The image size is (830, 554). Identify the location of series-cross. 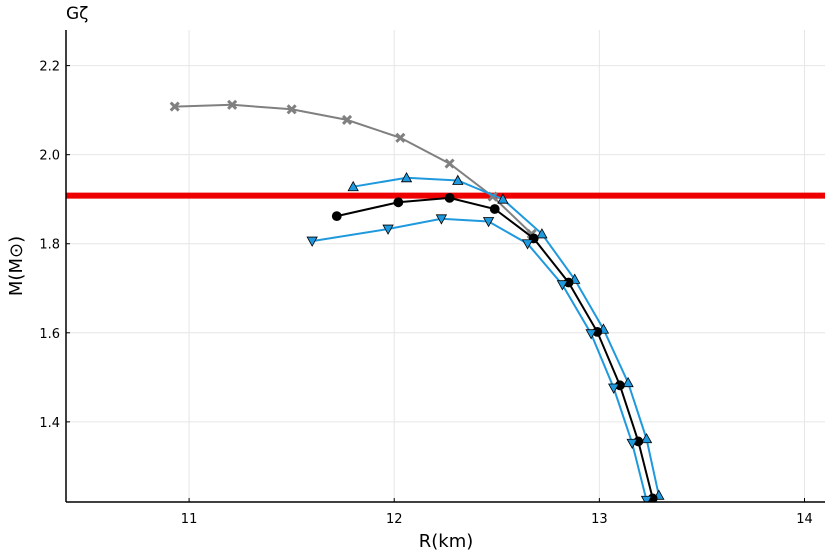
(353, 169).